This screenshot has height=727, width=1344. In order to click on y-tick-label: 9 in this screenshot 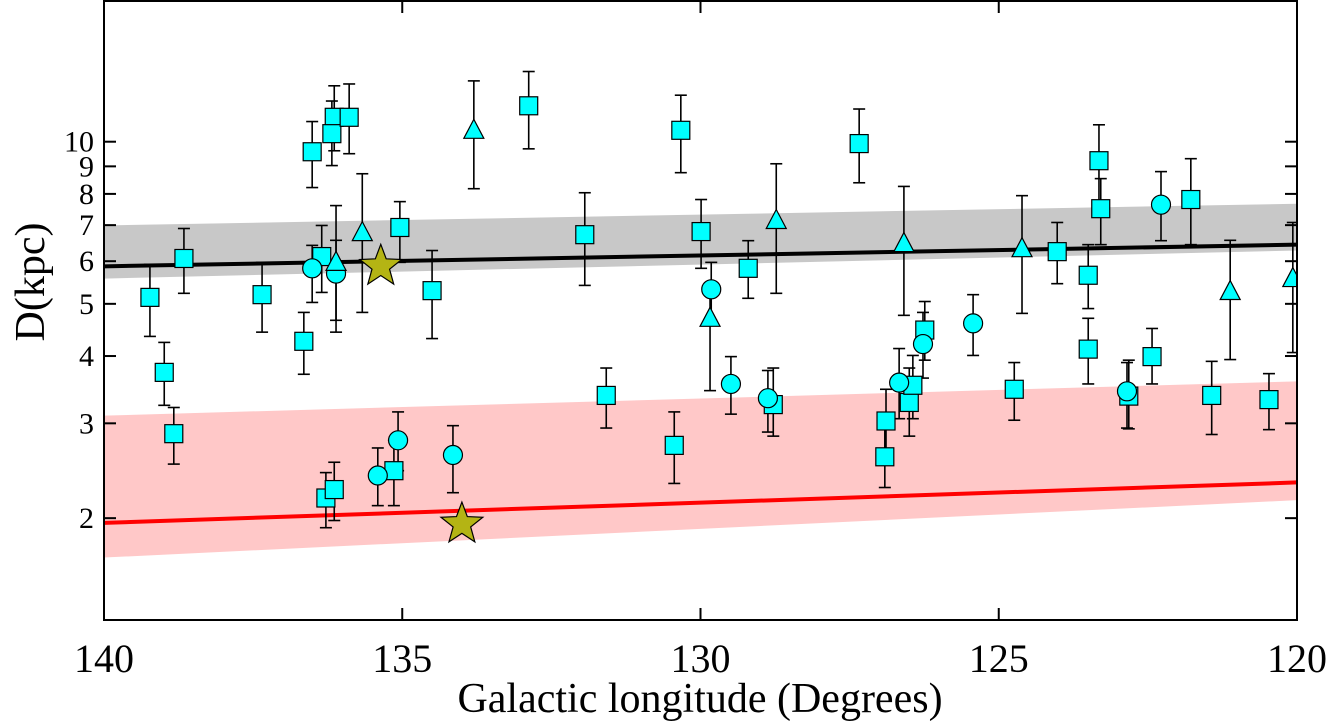, I will do `click(86, 166)`.